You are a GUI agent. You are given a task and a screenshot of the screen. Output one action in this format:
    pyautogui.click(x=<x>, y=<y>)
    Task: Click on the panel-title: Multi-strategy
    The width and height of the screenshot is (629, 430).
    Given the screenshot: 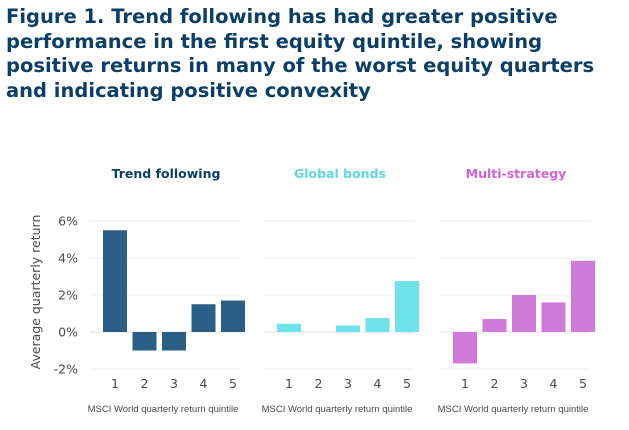 What is the action you would take?
    pyautogui.click(x=516, y=173)
    